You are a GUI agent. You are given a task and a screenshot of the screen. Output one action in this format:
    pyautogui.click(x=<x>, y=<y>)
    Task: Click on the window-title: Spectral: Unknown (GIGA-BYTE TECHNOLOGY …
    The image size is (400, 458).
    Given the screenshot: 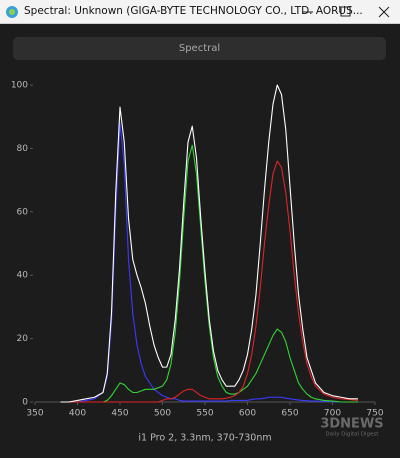 What is the action you would take?
    pyautogui.click(x=193, y=11)
    